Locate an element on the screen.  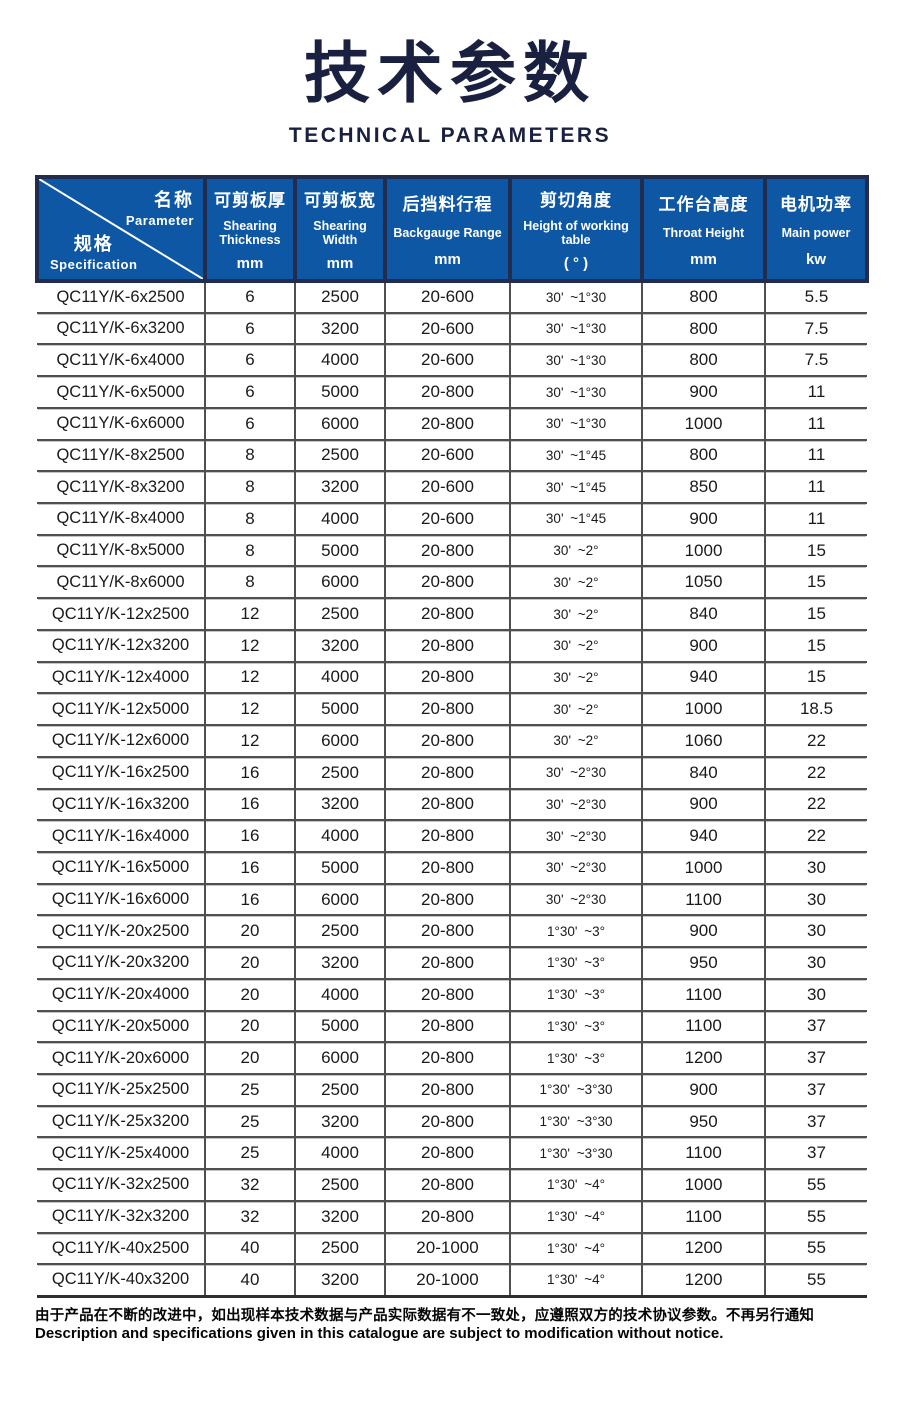
cell-thickness: 20 is located at coordinates (249, 1027).